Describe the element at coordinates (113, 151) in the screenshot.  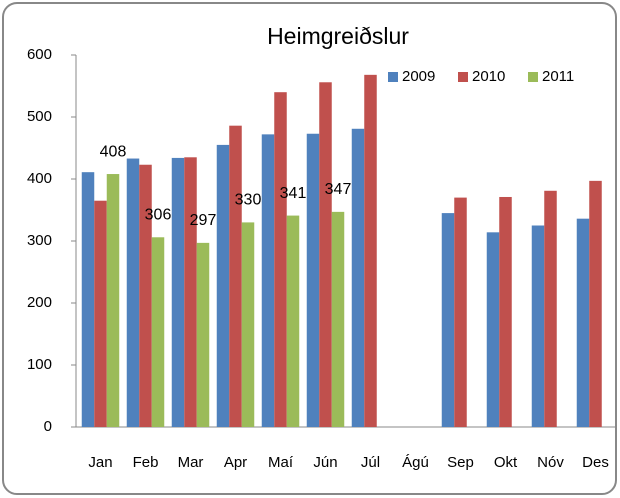
I see `data-label: 408` at that location.